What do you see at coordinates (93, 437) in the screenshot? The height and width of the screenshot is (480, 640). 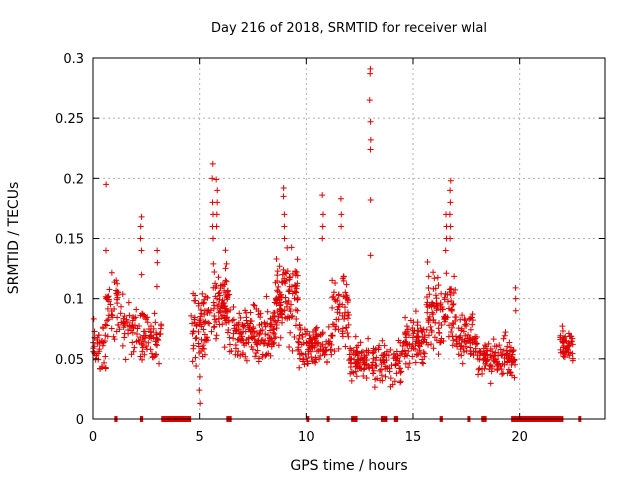 I see `x-tick-label: 0` at bounding box center [93, 437].